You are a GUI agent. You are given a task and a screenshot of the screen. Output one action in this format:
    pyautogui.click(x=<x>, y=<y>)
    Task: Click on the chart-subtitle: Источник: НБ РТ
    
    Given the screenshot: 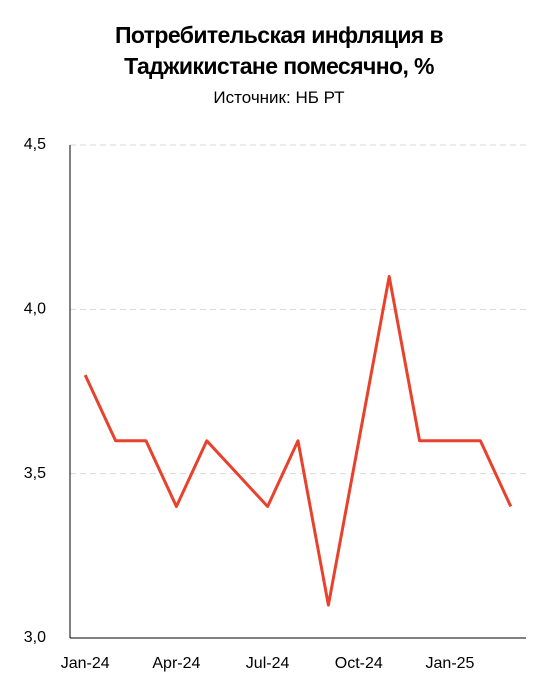 What is the action you would take?
    pyautogui.click(x=279, y=97)
    